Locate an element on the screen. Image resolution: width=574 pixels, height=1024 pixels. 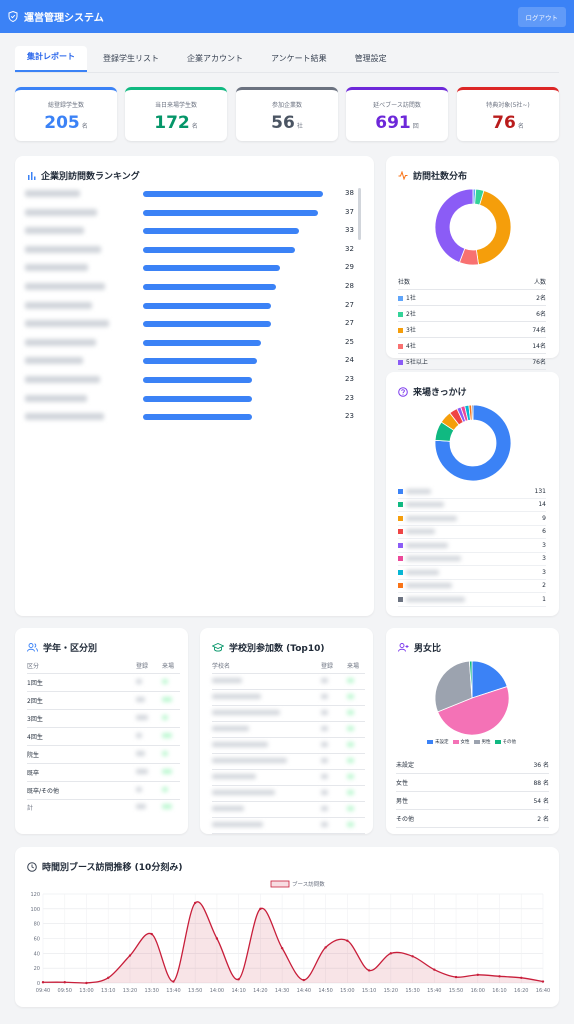
ranking-title-text: 企業別訪問数ランキング is located at coordinates (90, 177).